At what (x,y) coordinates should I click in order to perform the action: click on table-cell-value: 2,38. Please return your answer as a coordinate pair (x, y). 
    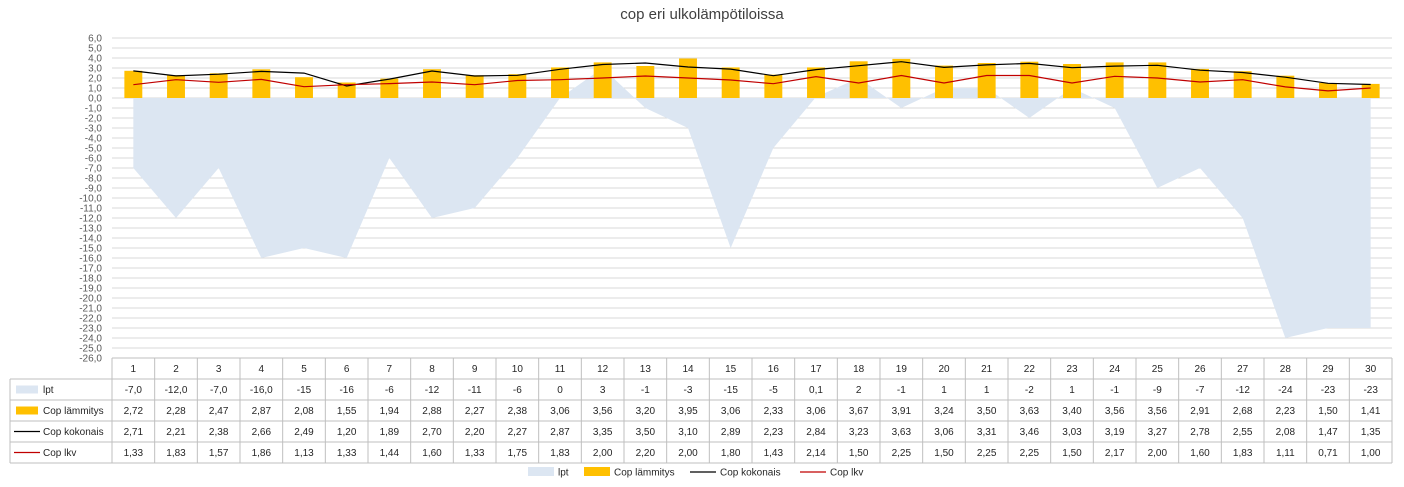
    Looking at the image, I should click on (219, 432).